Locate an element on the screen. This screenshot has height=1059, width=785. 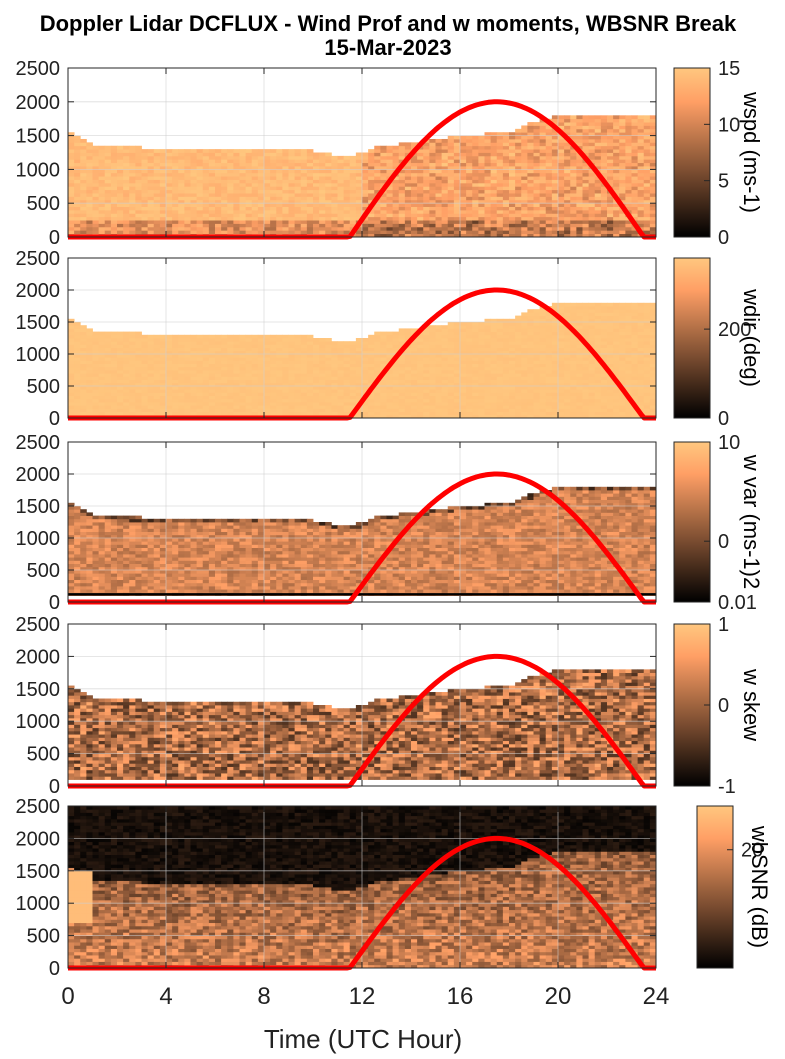
y-tick-label: 0 is located at coordinates (54, 238).